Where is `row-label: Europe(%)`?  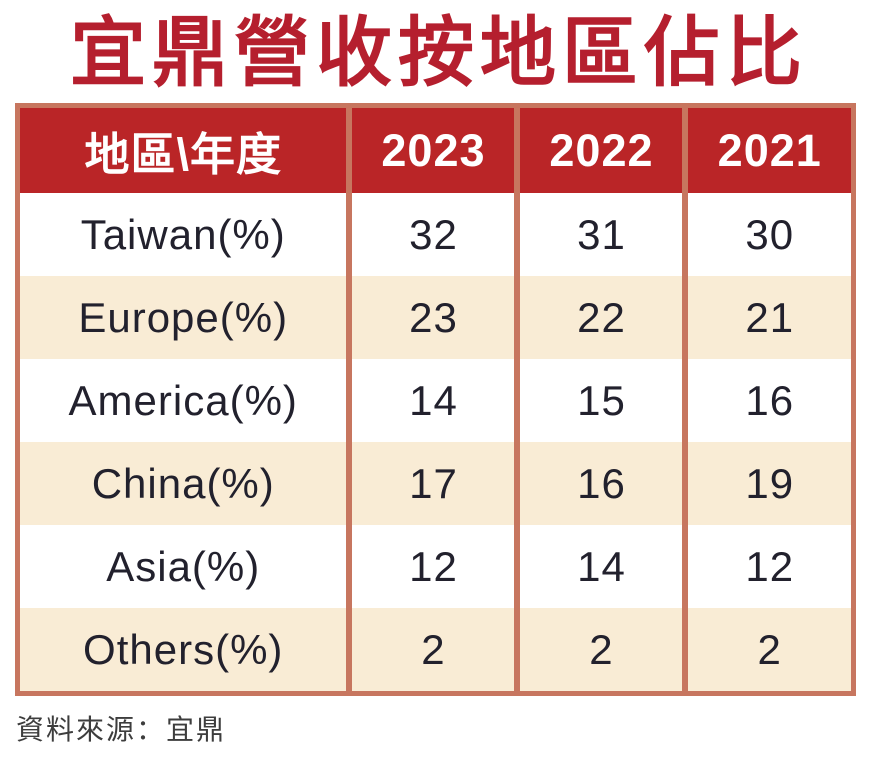
row-label: Europe(%) is located at coordinates (183, 317).